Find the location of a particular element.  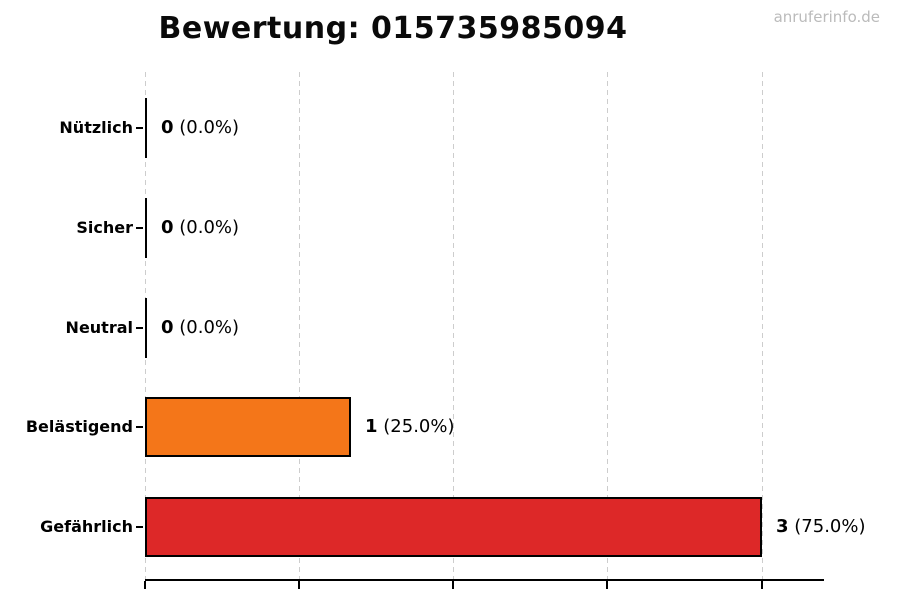

value-count: 1 is located at coordinates (371, 426).